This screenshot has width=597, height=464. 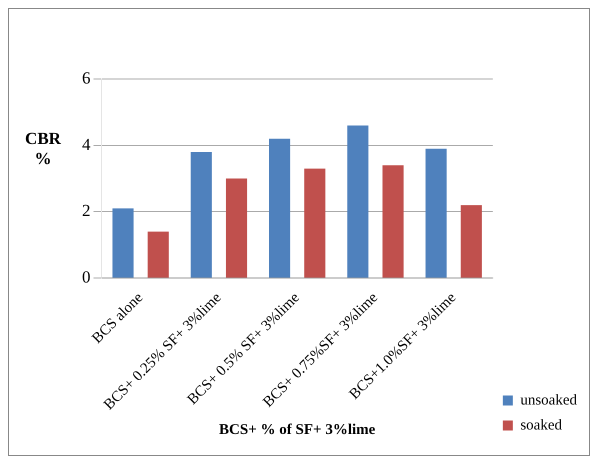 I want to click on y-tick-label: 2, so click(x=86, y=210).